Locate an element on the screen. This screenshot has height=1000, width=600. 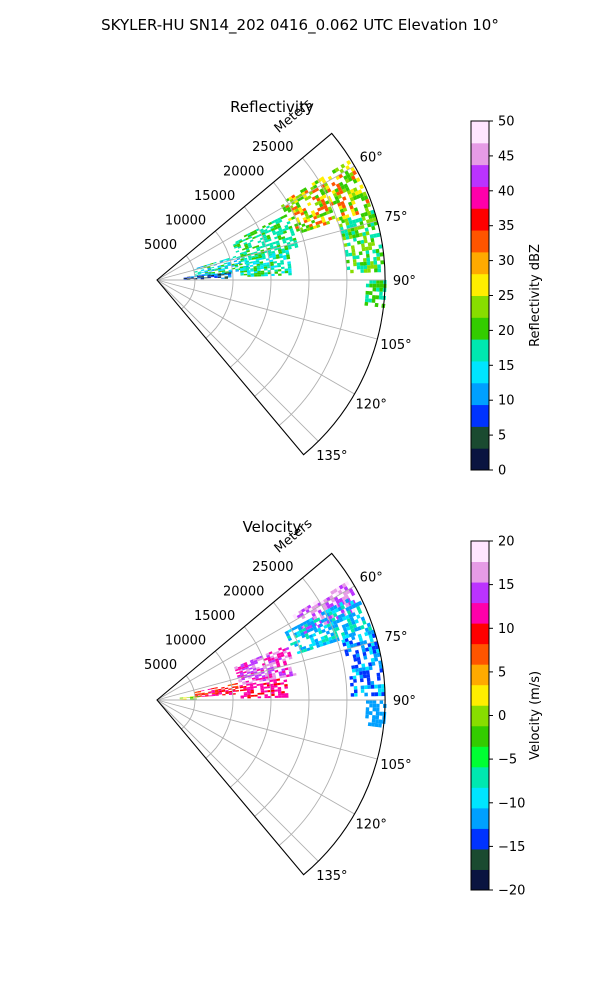
panel-title: Velocity is located at coordinates (272, 527).